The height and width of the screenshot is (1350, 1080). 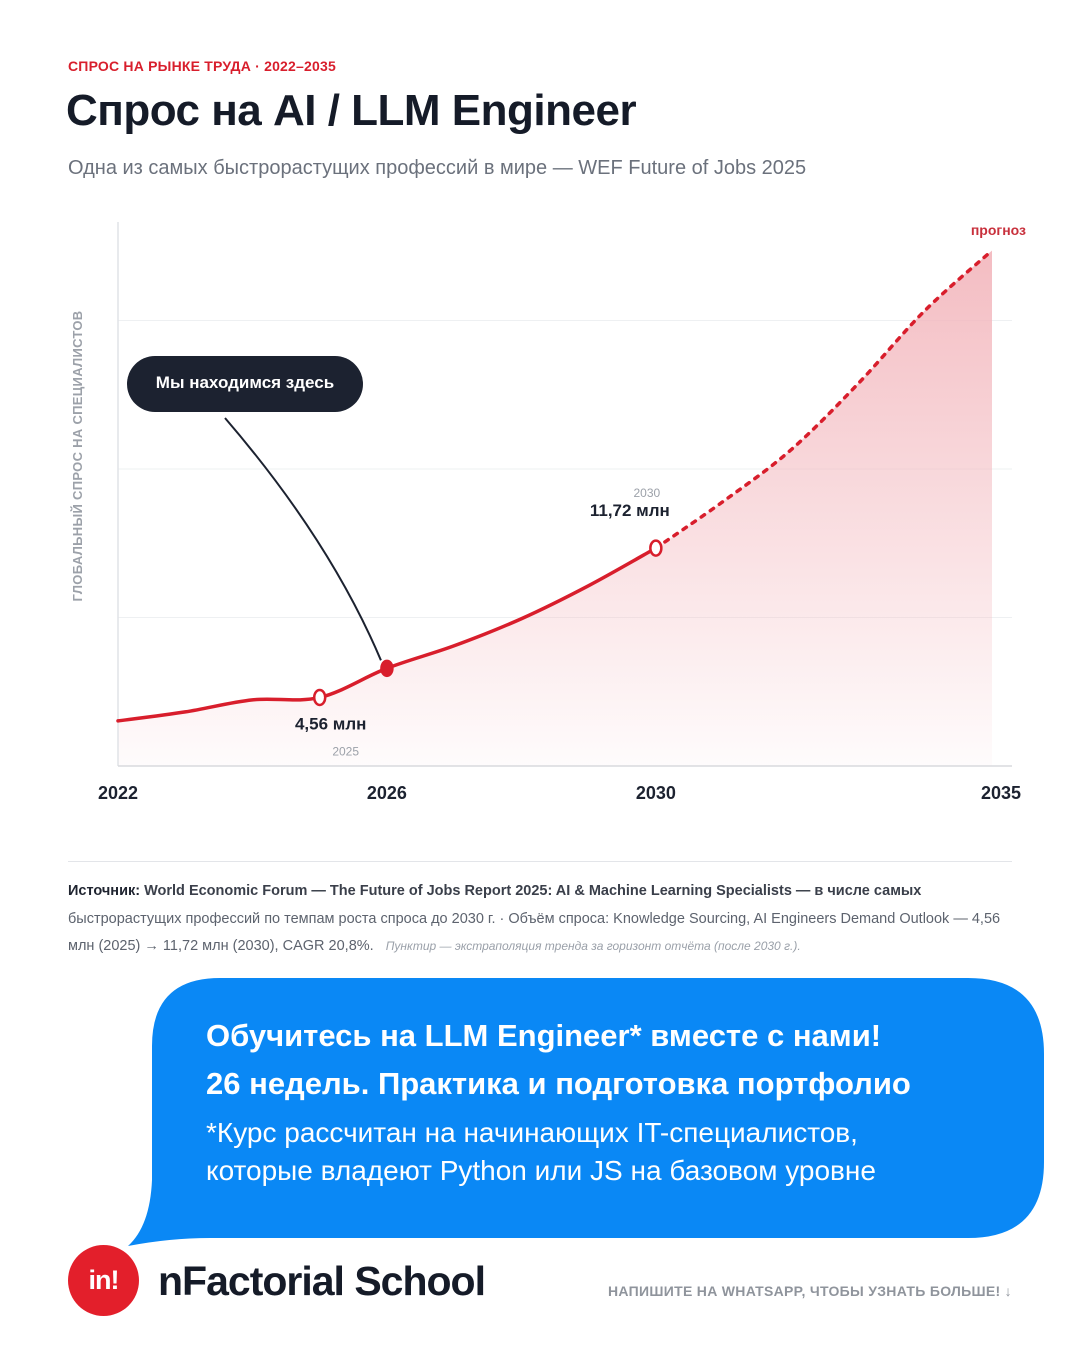 What do you see at coordinates (118, 793) in the screenshot?
I see `x-tick-2022: 2022` at bounding box center [118, 793].